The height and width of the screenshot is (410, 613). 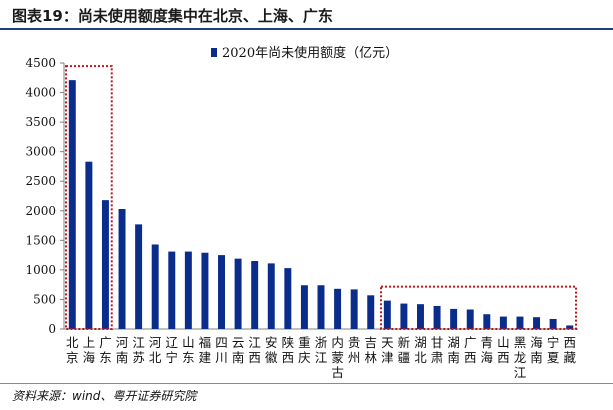 I want to click on footer-divider, so click(x=306, y=383).